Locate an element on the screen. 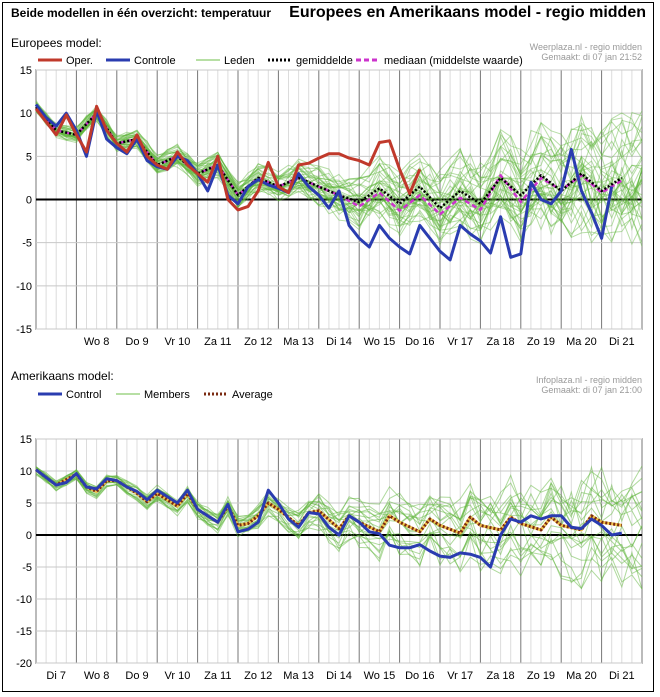 Image resolution: width=660 pixels, height=697 pixels. legend-label: Control is located at coordinates (83, 395).